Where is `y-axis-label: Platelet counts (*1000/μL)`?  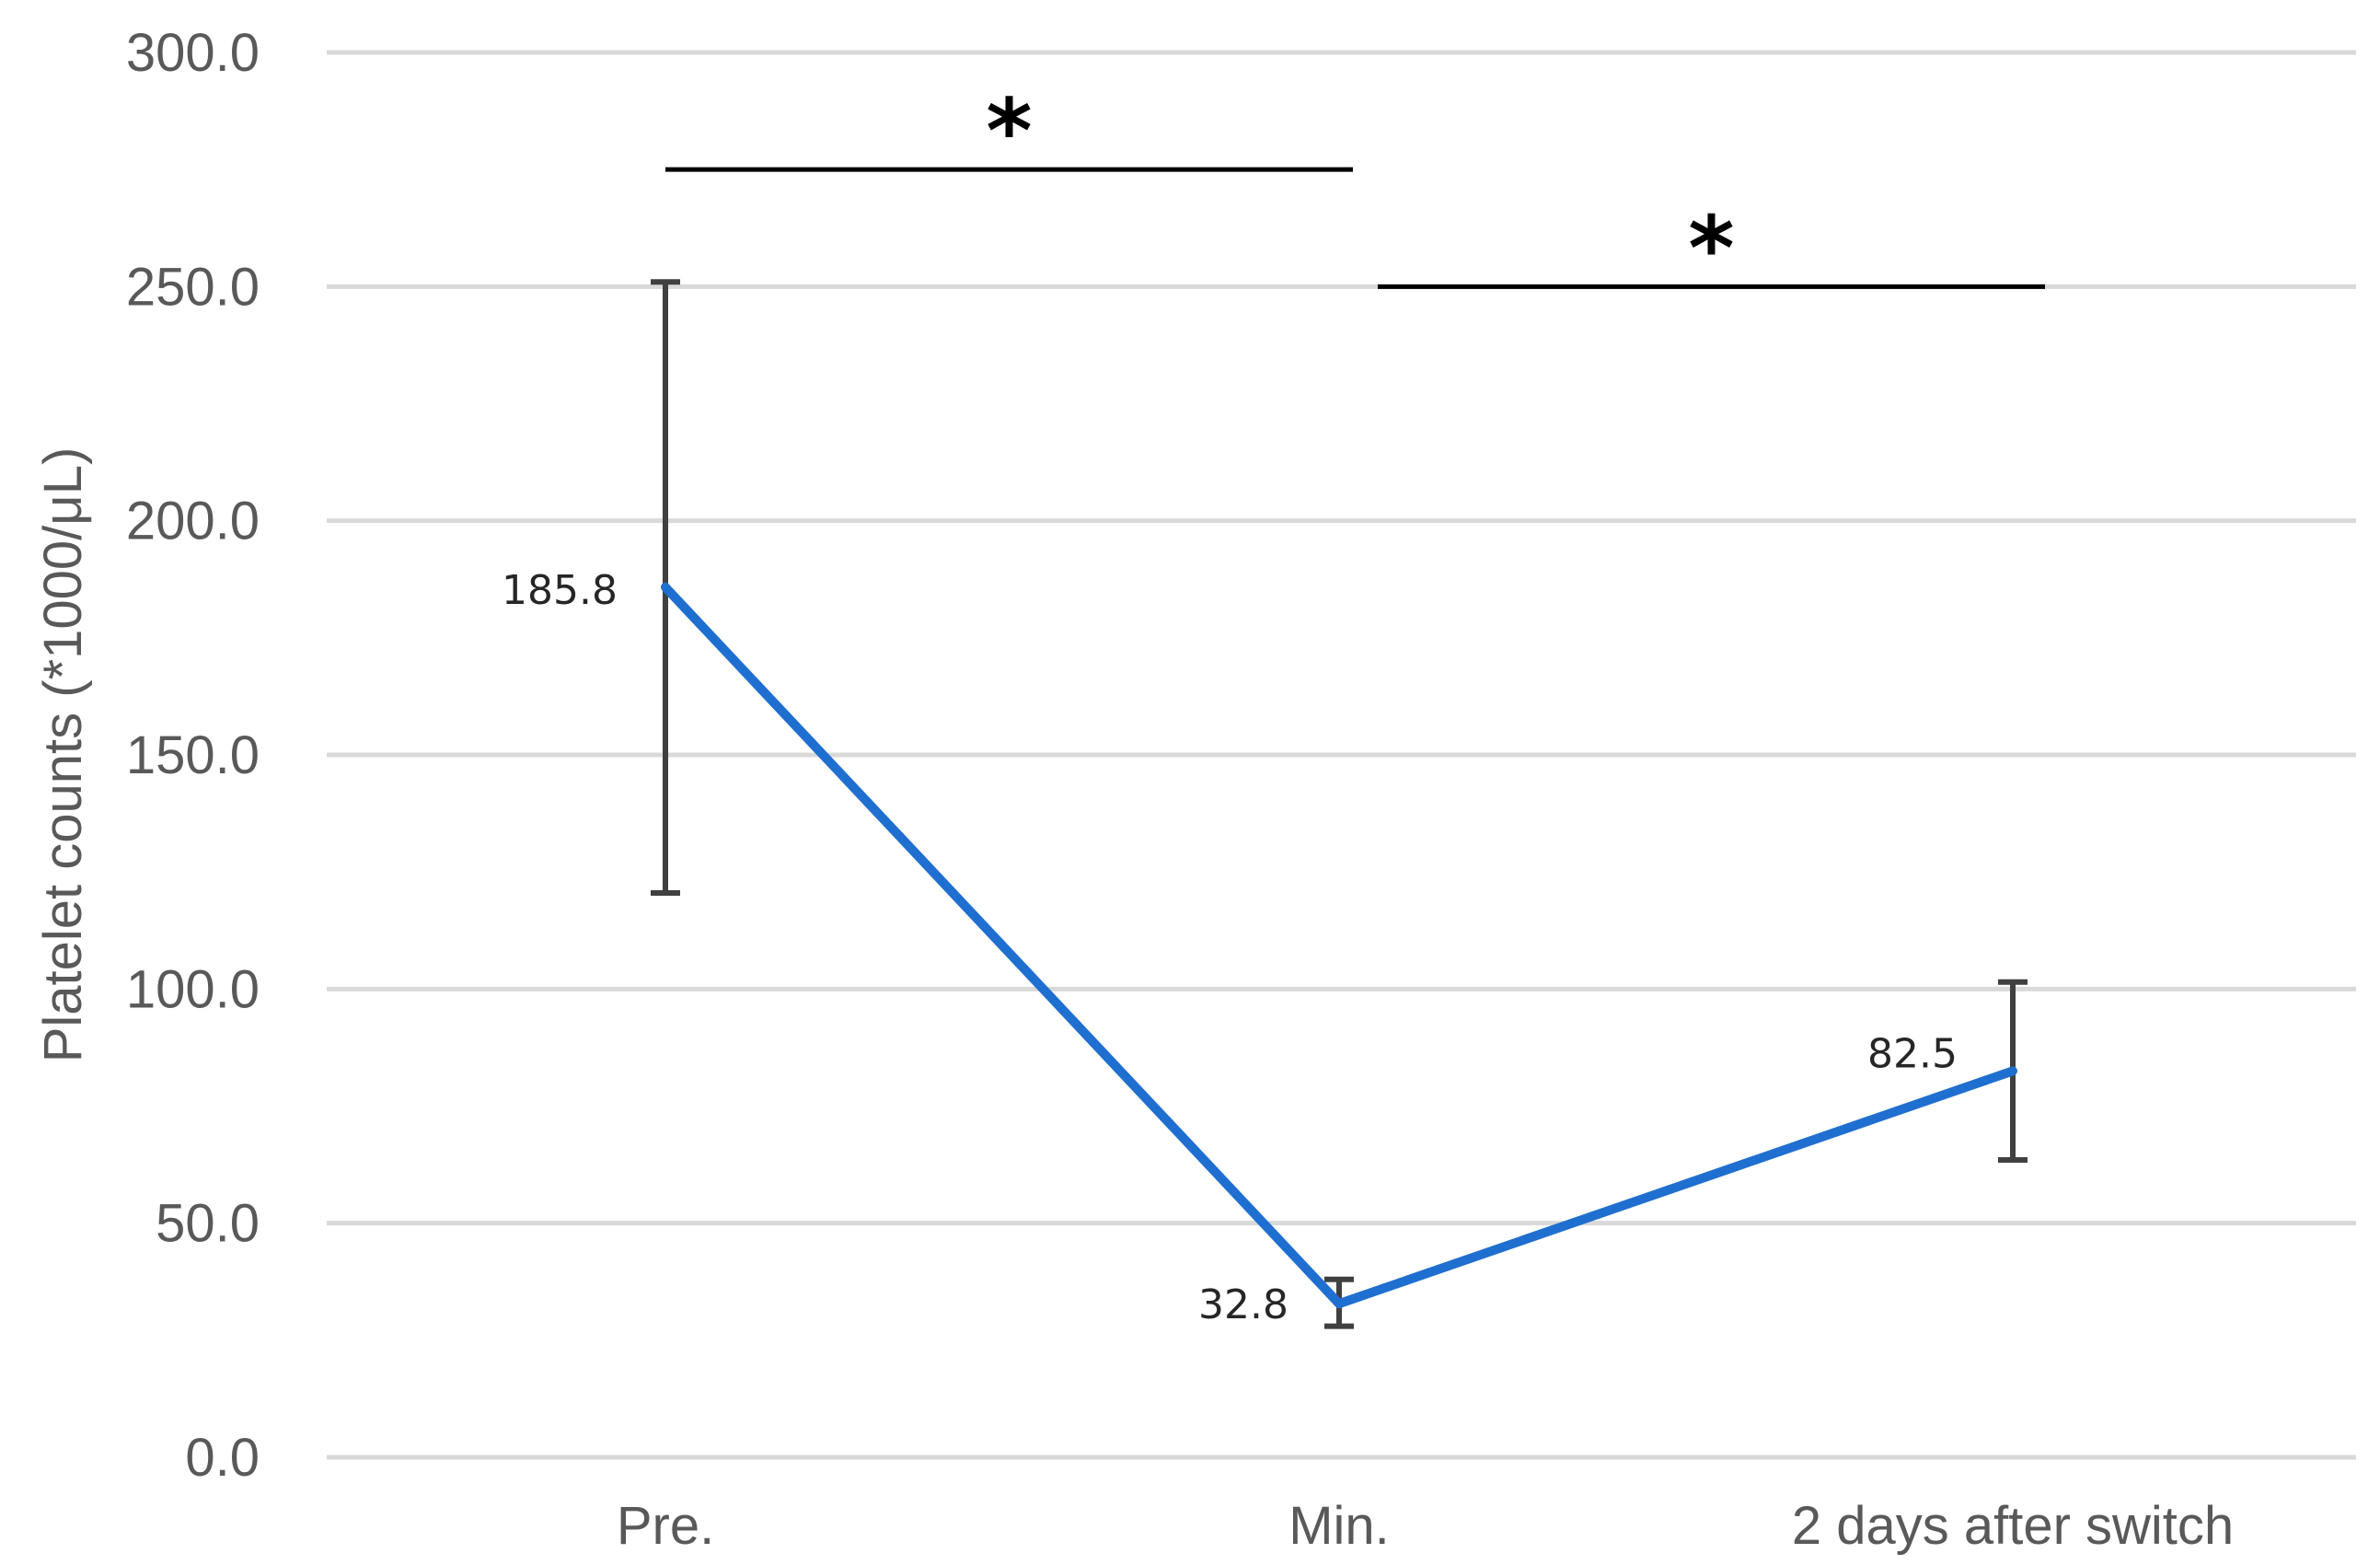 y-axis-label: Platelet counts (*1000/μL) is located at coordinates (63, 755).